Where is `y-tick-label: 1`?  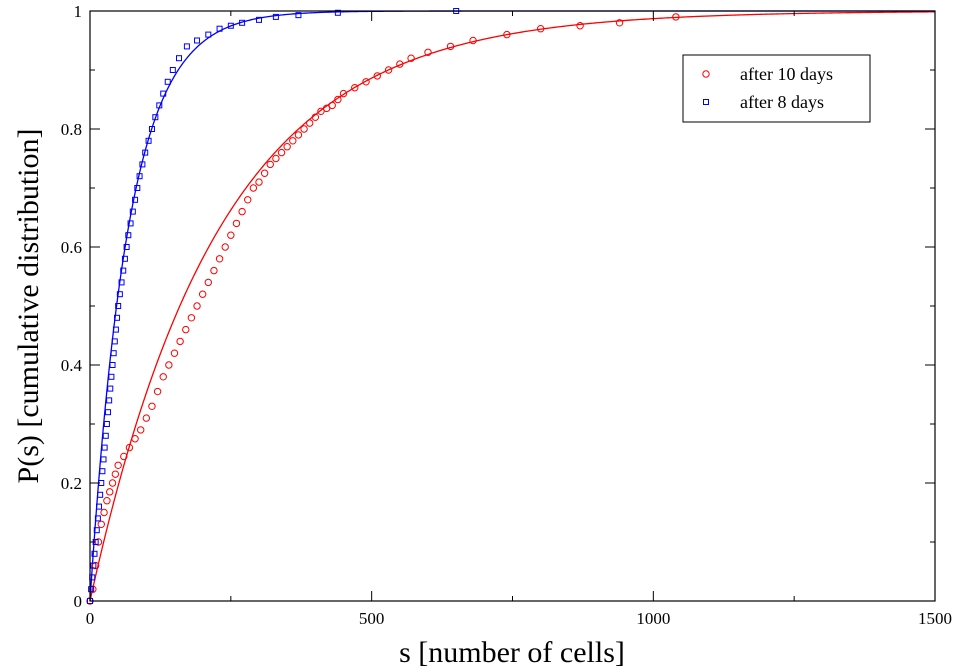 y-tick-label: 1 is located at coordinates (78, 11).